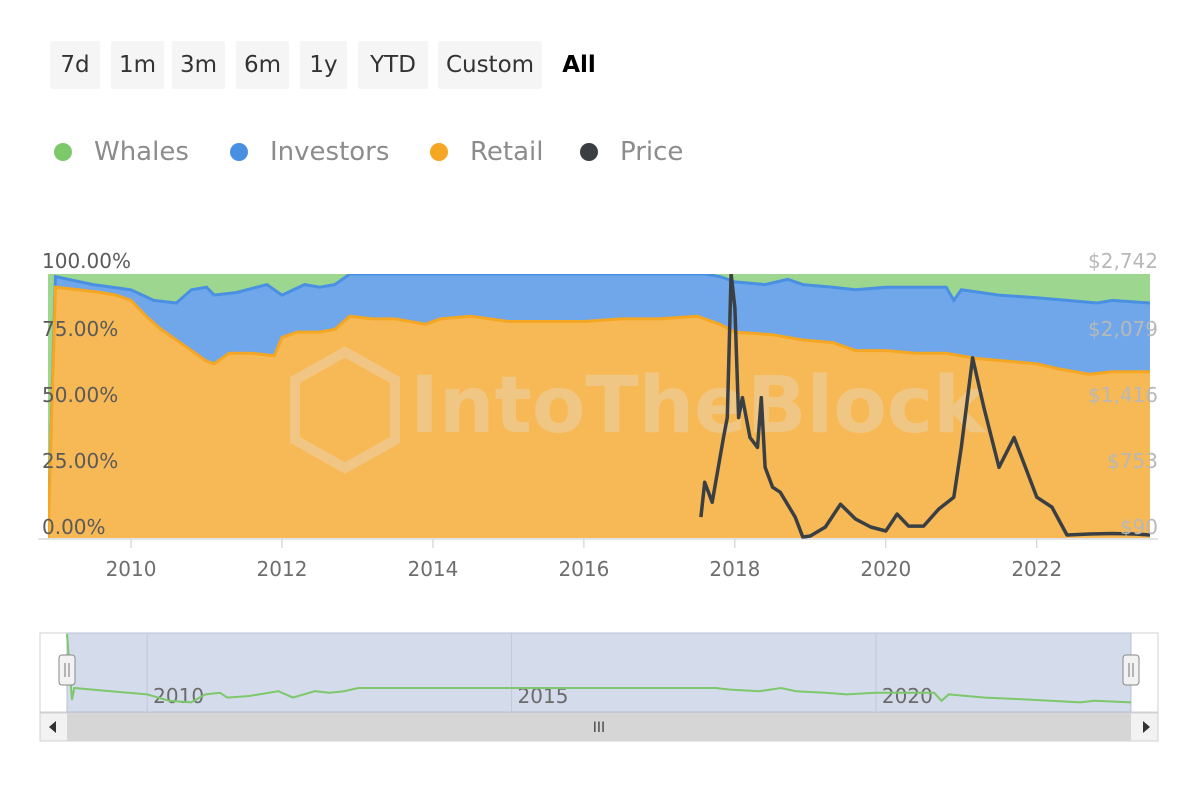 The width and height of the screenshot is (1200, 800). Describe the element at coordinates (1036, 569) in the screenshot. I see `x-tick-label: 2022` at that location.